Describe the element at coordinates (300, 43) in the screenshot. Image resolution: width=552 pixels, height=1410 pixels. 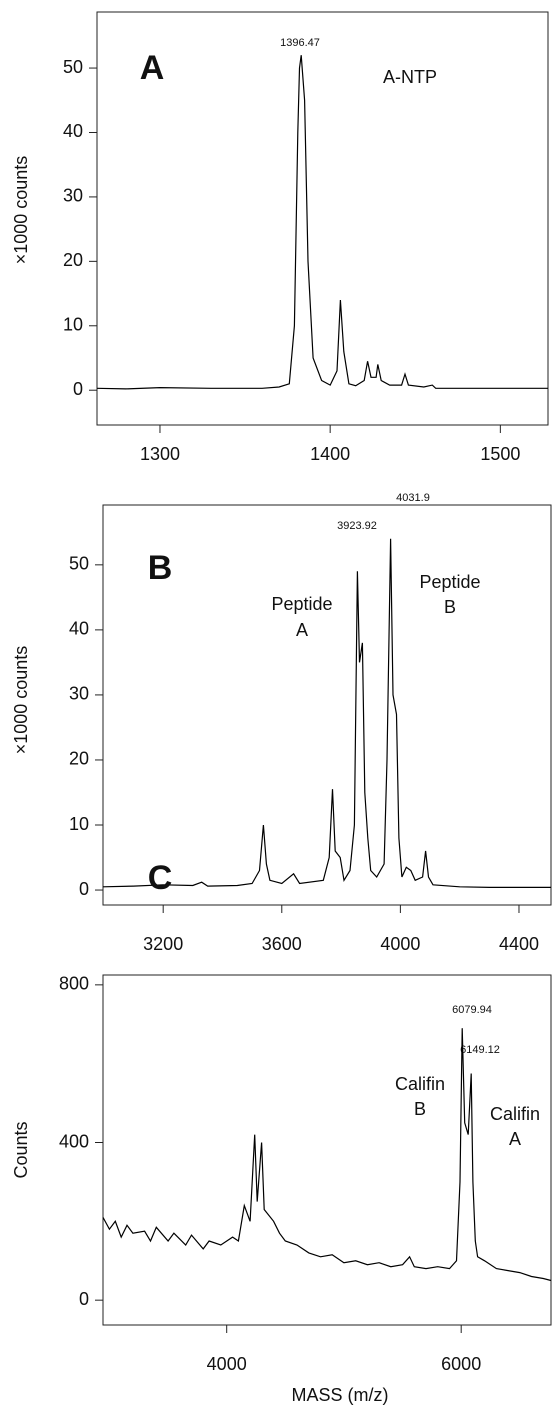
I see `annotation: 1396.47` at that location.